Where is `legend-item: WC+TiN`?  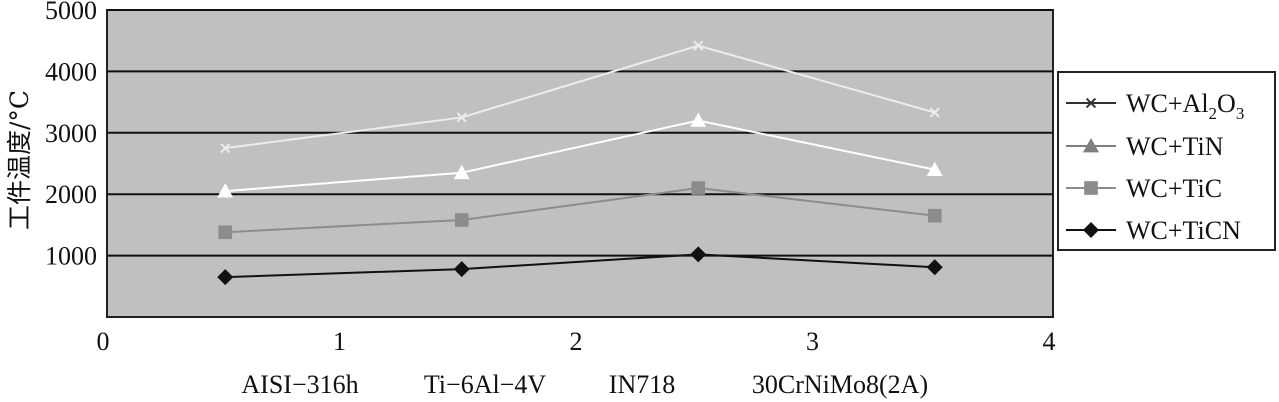
legend-item: WC+TiN is located at coordinates (1145, 146).